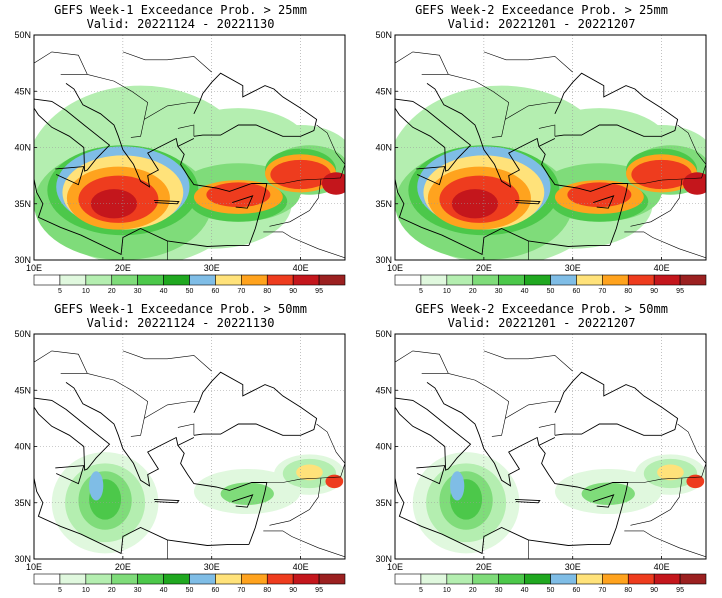 The height and width of the screenshot is (598, 722). What do you see at coordinates (301, 567) in the screenshot?
I see `longitude-label: 40E` at bounding box center [301, 567].